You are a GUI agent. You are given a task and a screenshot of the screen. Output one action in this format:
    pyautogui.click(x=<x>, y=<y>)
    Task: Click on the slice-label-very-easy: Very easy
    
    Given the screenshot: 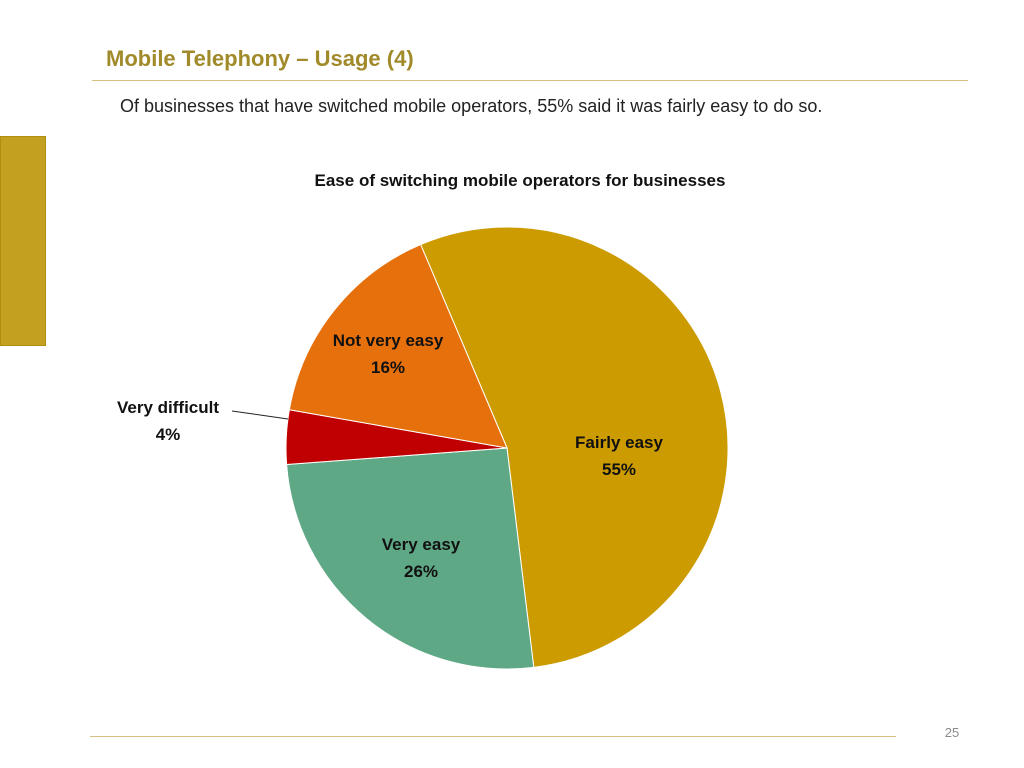 What is the action you would take?
    pyautogui.click(x=421, y=544)
    